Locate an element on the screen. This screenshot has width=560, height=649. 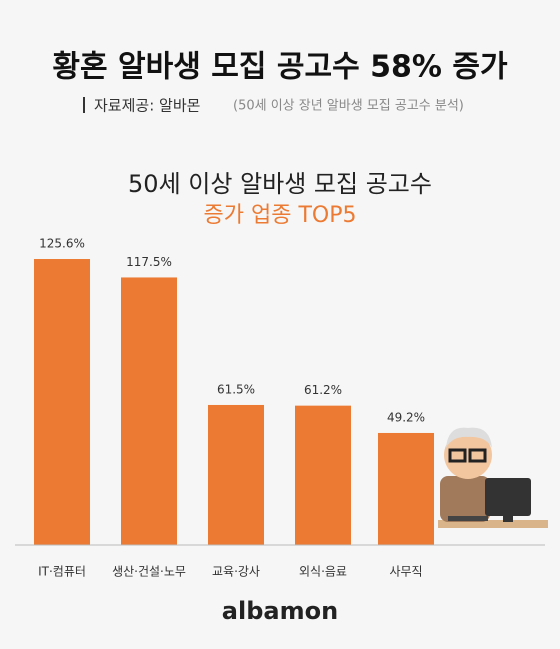
x-tick-label: 외식·음료 is located at coordinates (323, 572).